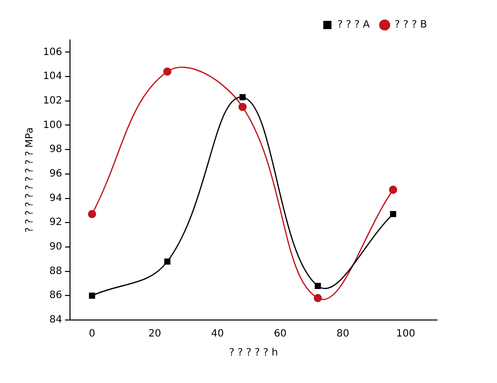 The width and height of the screenshot is (497, 383). What do you see at coordinates (55, 222) in the screenshot?
I see `y-tick-label: 92` at bounding box center [55, 222].